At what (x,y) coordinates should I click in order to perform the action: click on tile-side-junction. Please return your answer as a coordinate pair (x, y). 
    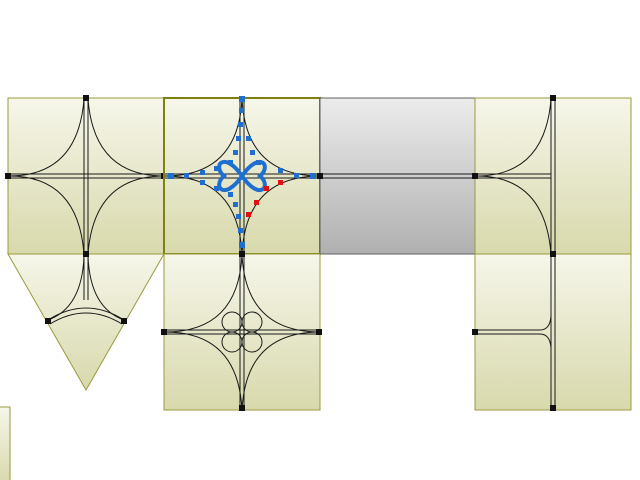
    Looking at the image, I should click on (552, 331).